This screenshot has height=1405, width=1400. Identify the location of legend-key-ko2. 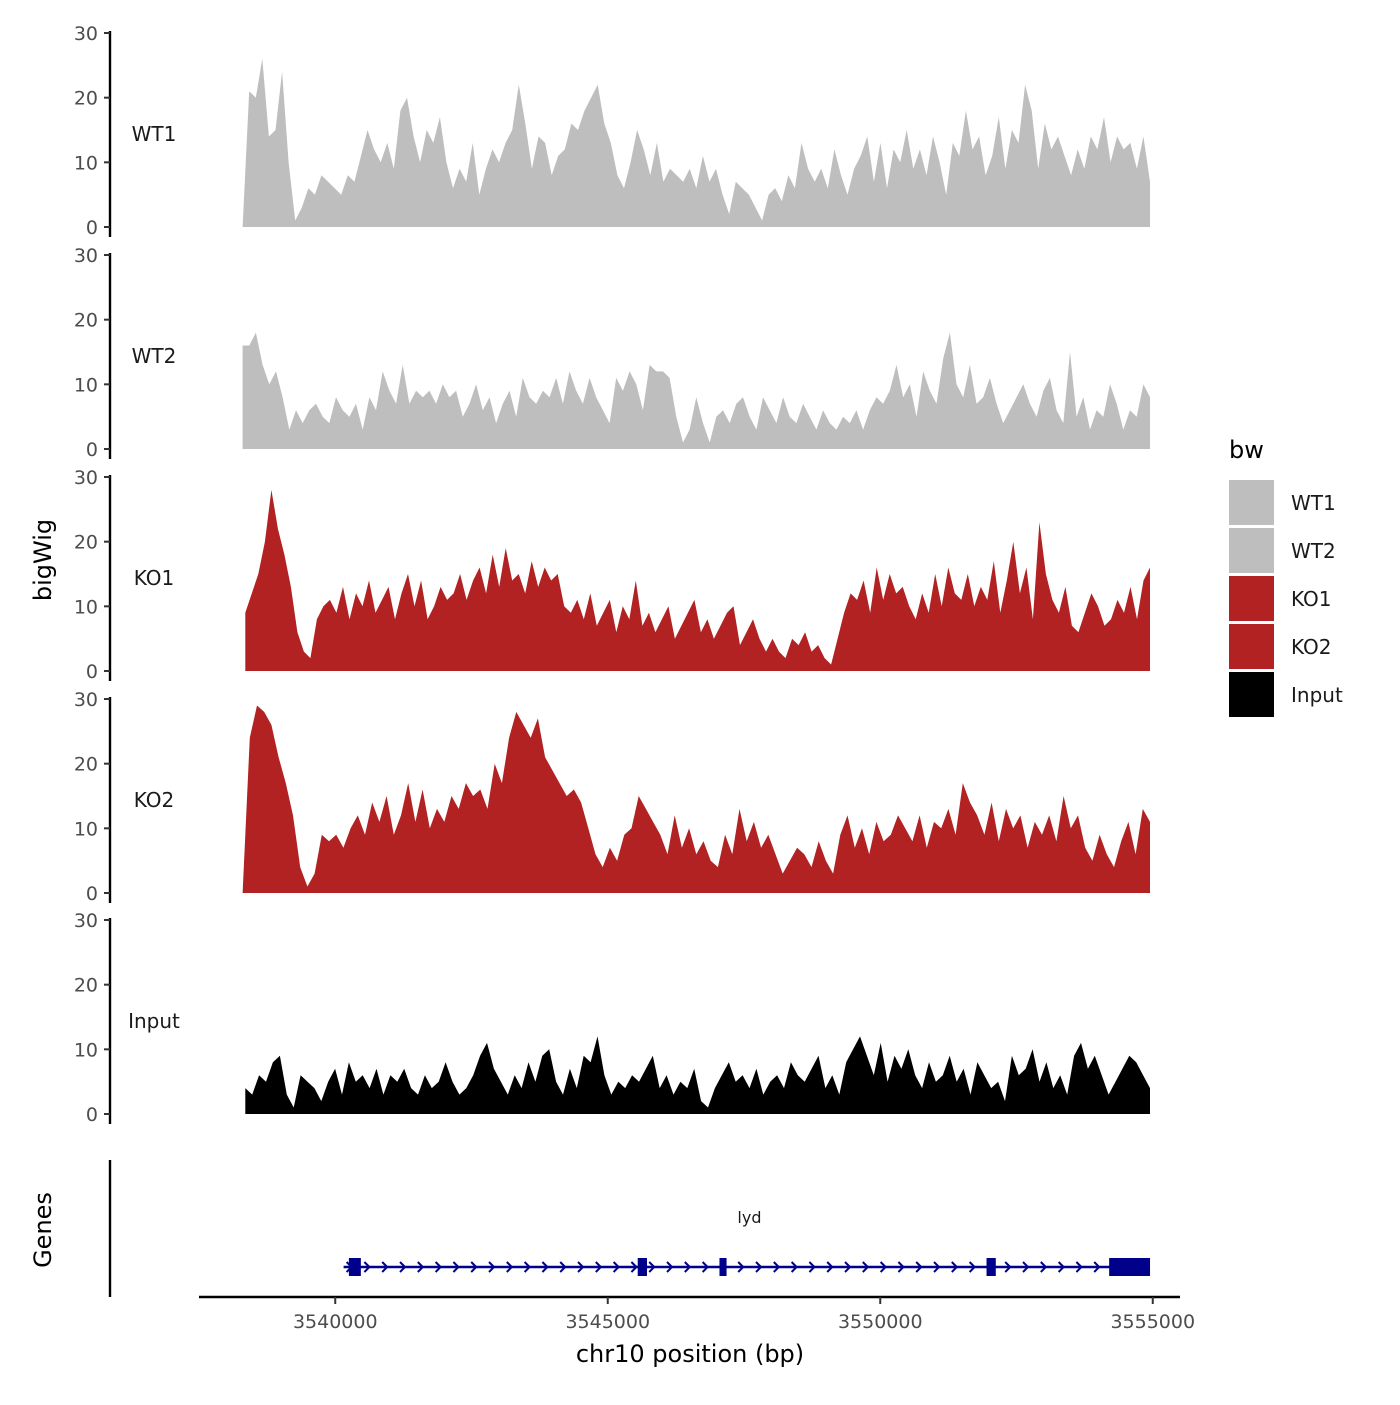
(1251, 646).